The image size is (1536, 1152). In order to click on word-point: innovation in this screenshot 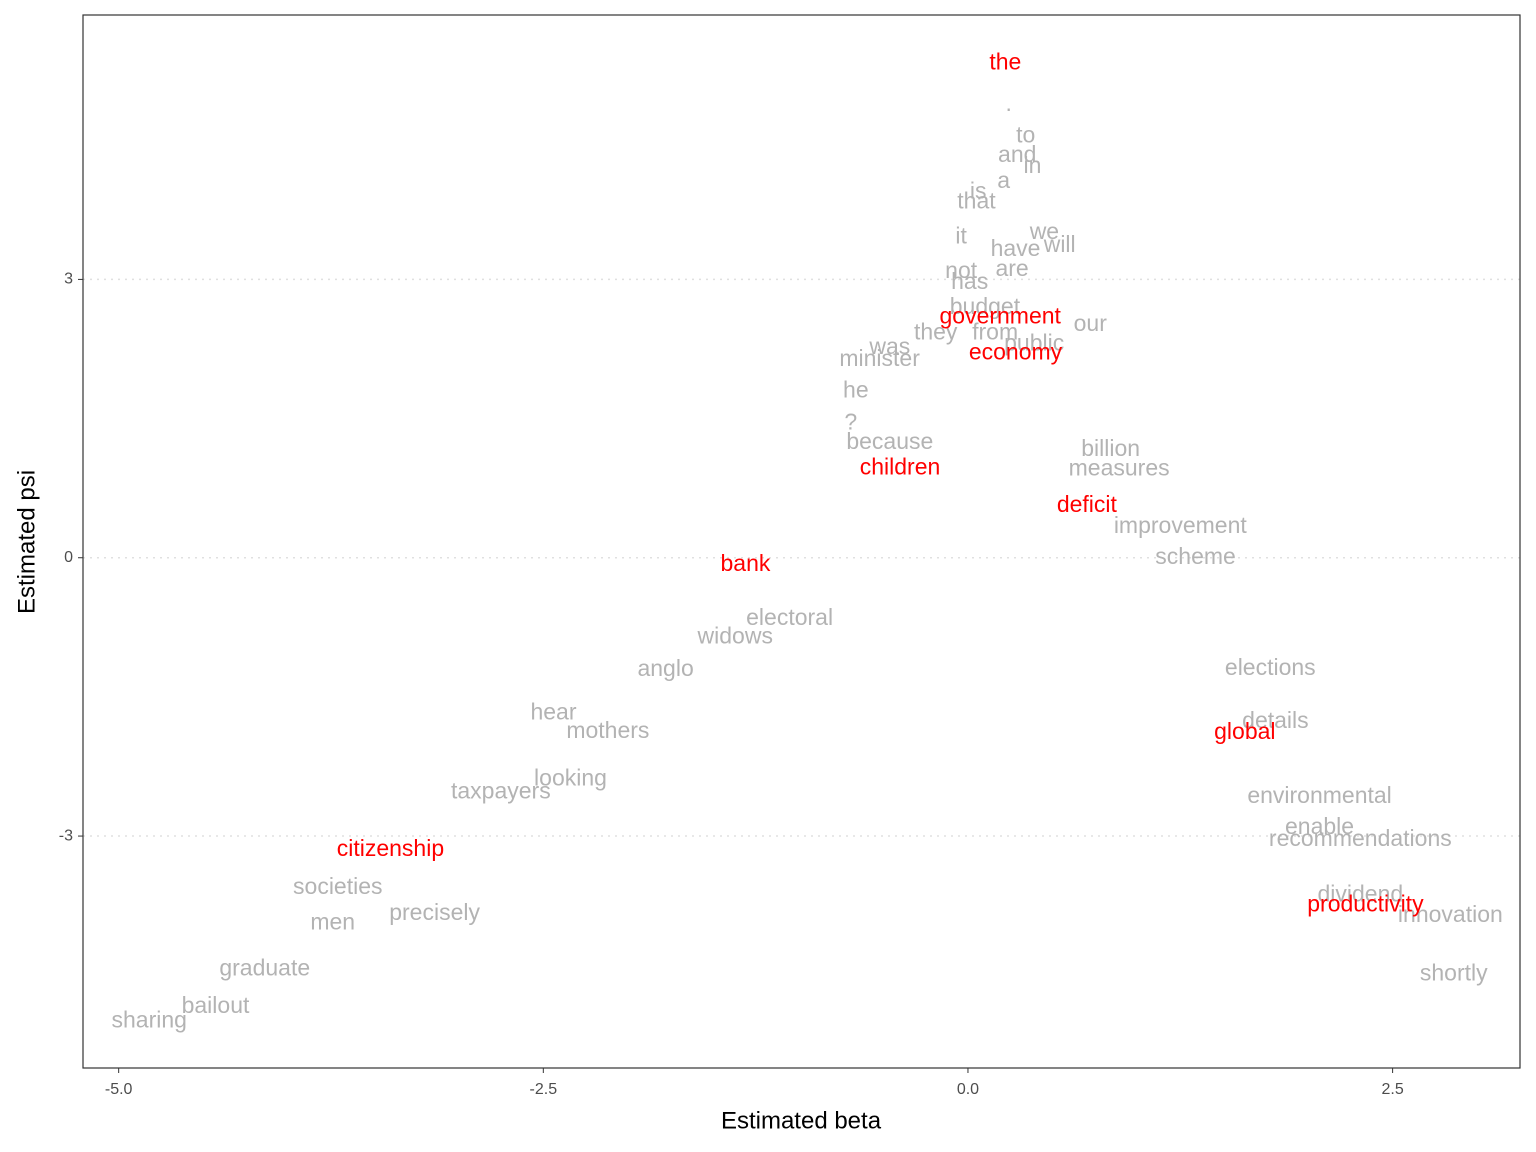, I will do `click(1450, 914)`.